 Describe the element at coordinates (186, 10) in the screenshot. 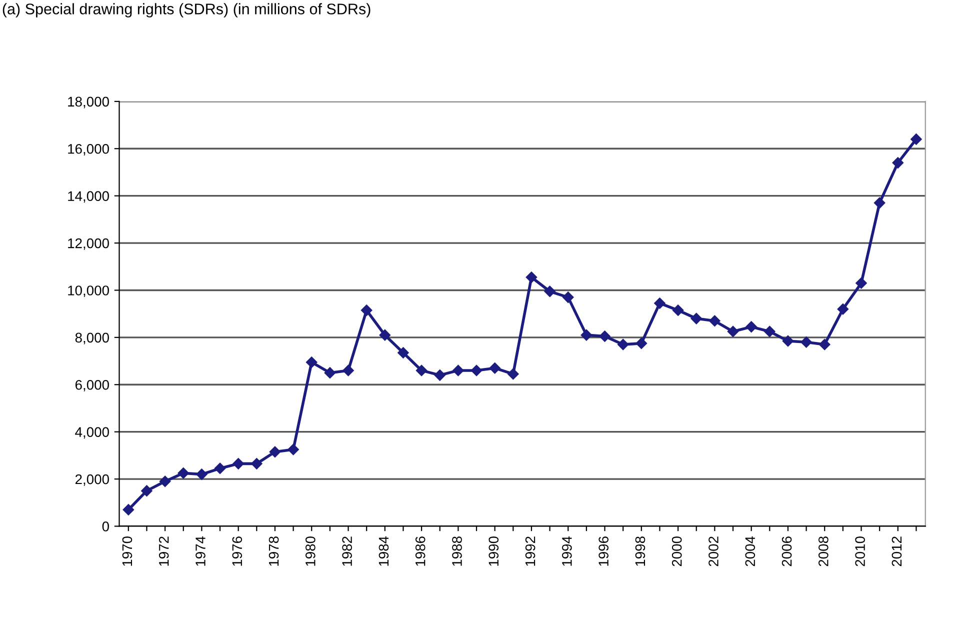

I see `chart-title: (a) Special drawing rights (SDRs) (in millions of SDRs)` at that location.